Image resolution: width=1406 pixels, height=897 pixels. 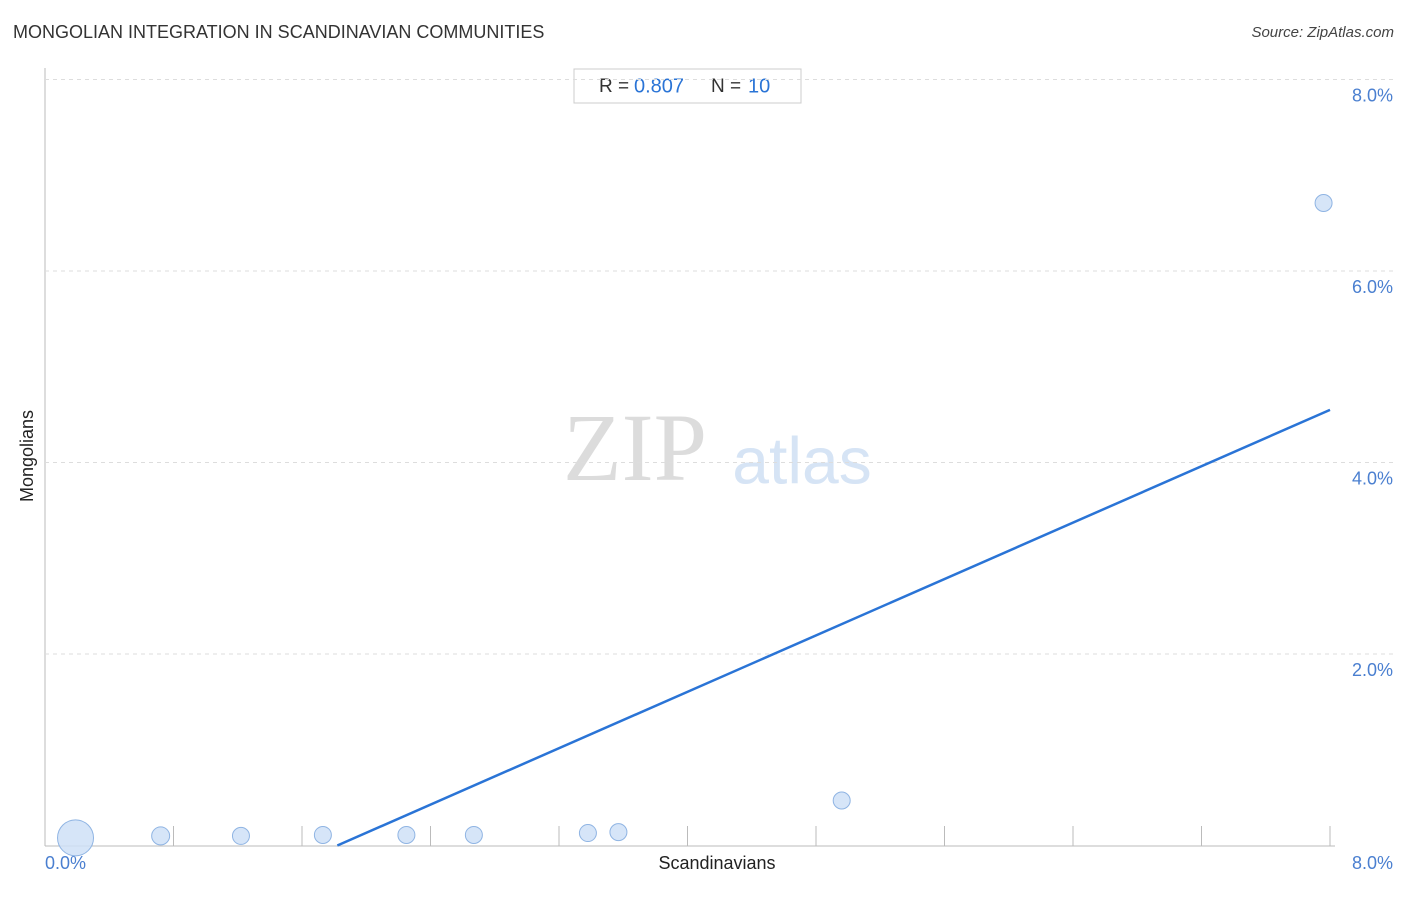 I want to click on r-value: 0.807, so click(x=659, y=86).